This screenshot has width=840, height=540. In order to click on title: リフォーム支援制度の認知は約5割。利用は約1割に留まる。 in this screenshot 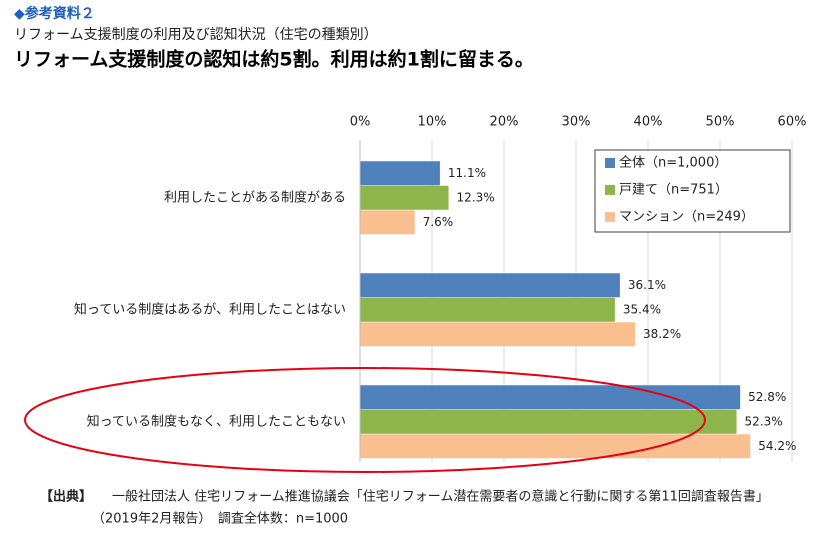, I will do `click(274, 59)`.